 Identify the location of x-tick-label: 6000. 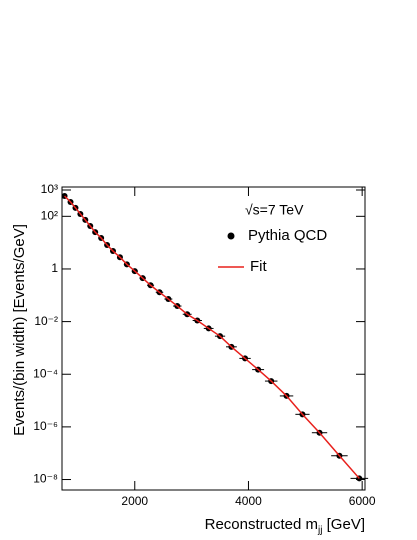
(362, 501).